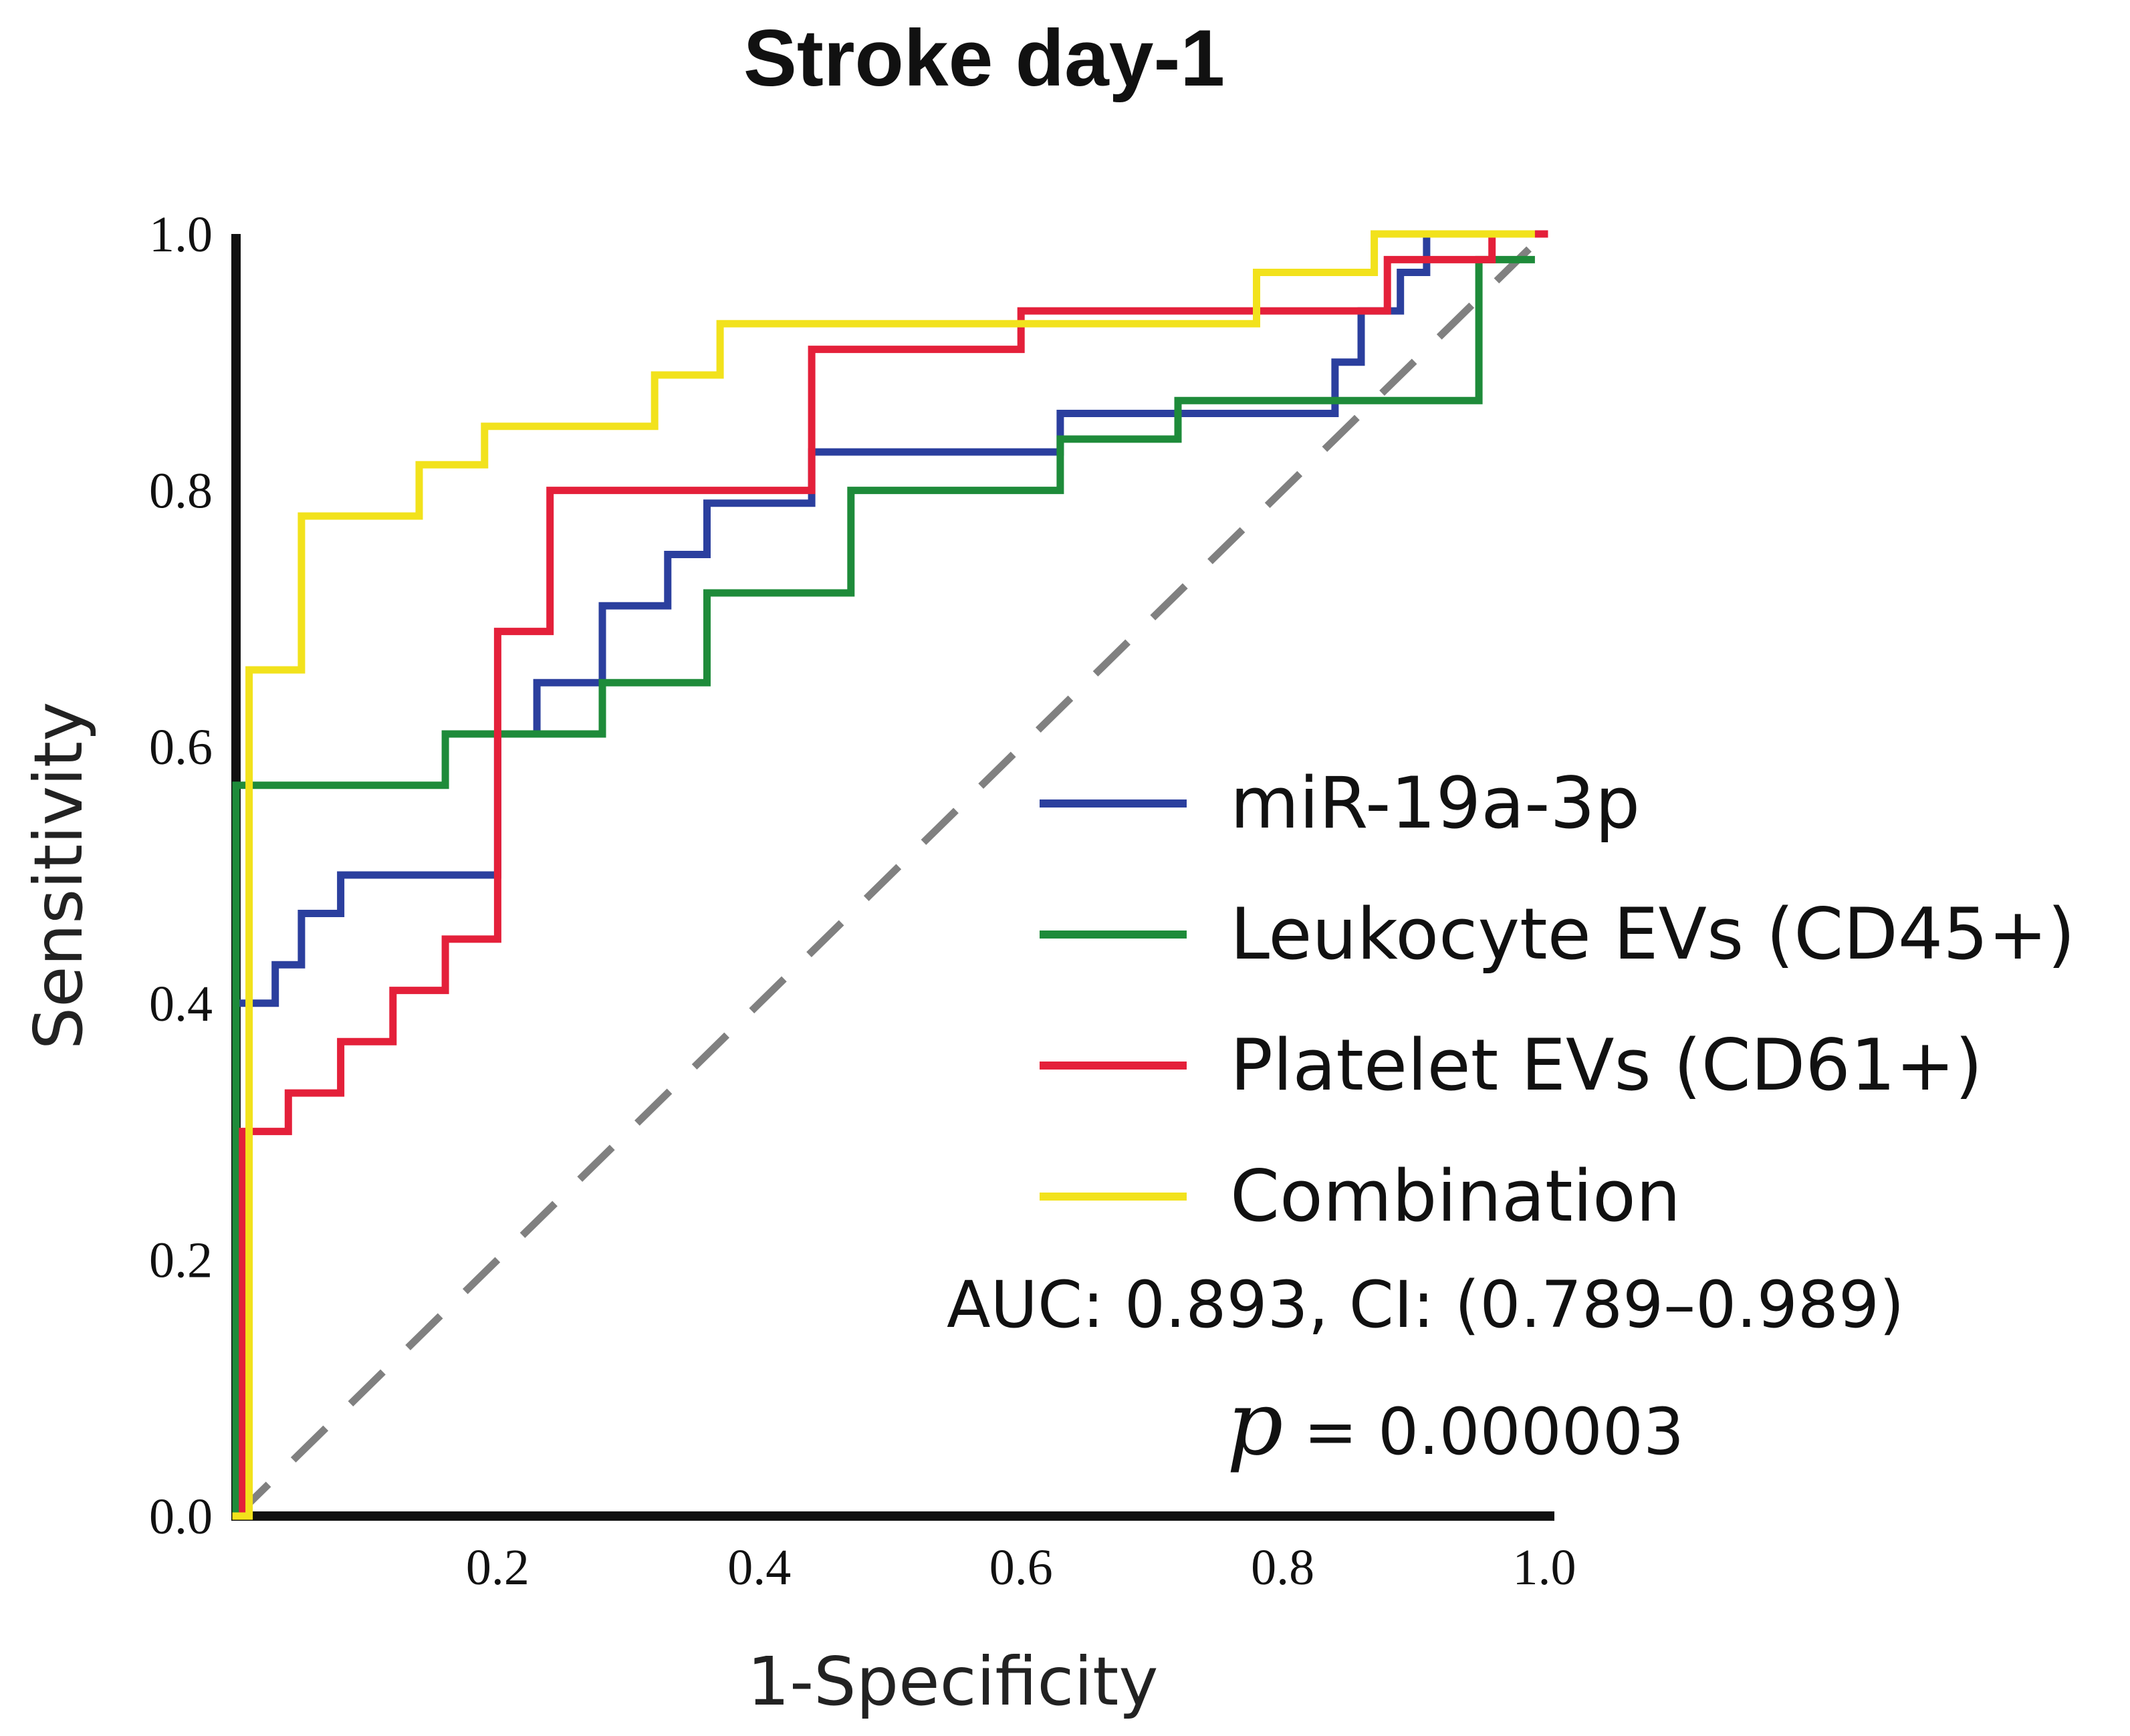 Image resolution: width=2130 pixels, height=1736 pixels. I want to click on x-tick-label: 0.8, so click(1282, 1567).